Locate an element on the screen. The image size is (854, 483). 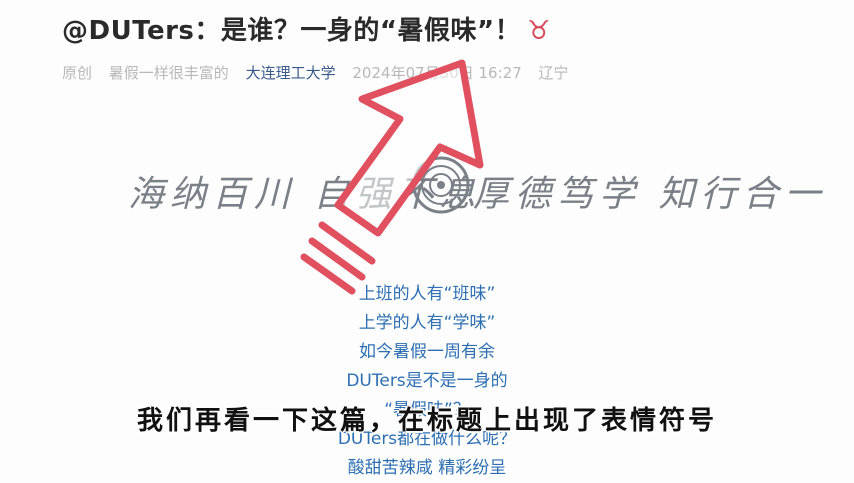
meta-source-link: 大连理工大学 is located at coordinates (290, 73).